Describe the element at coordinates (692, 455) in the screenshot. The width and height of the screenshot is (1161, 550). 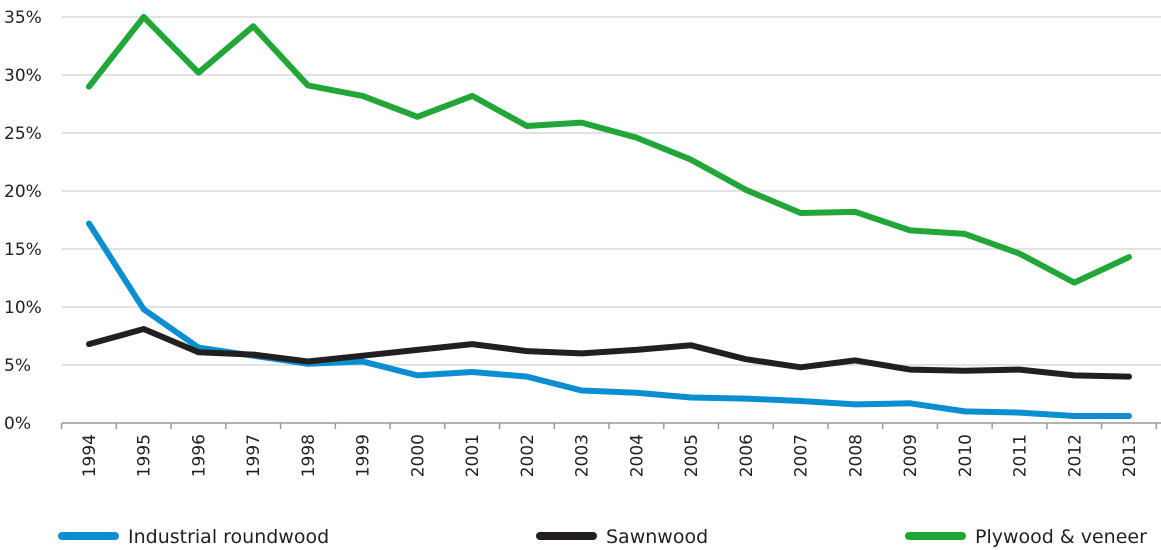
I see `x-tick-label: 2005` at that location.